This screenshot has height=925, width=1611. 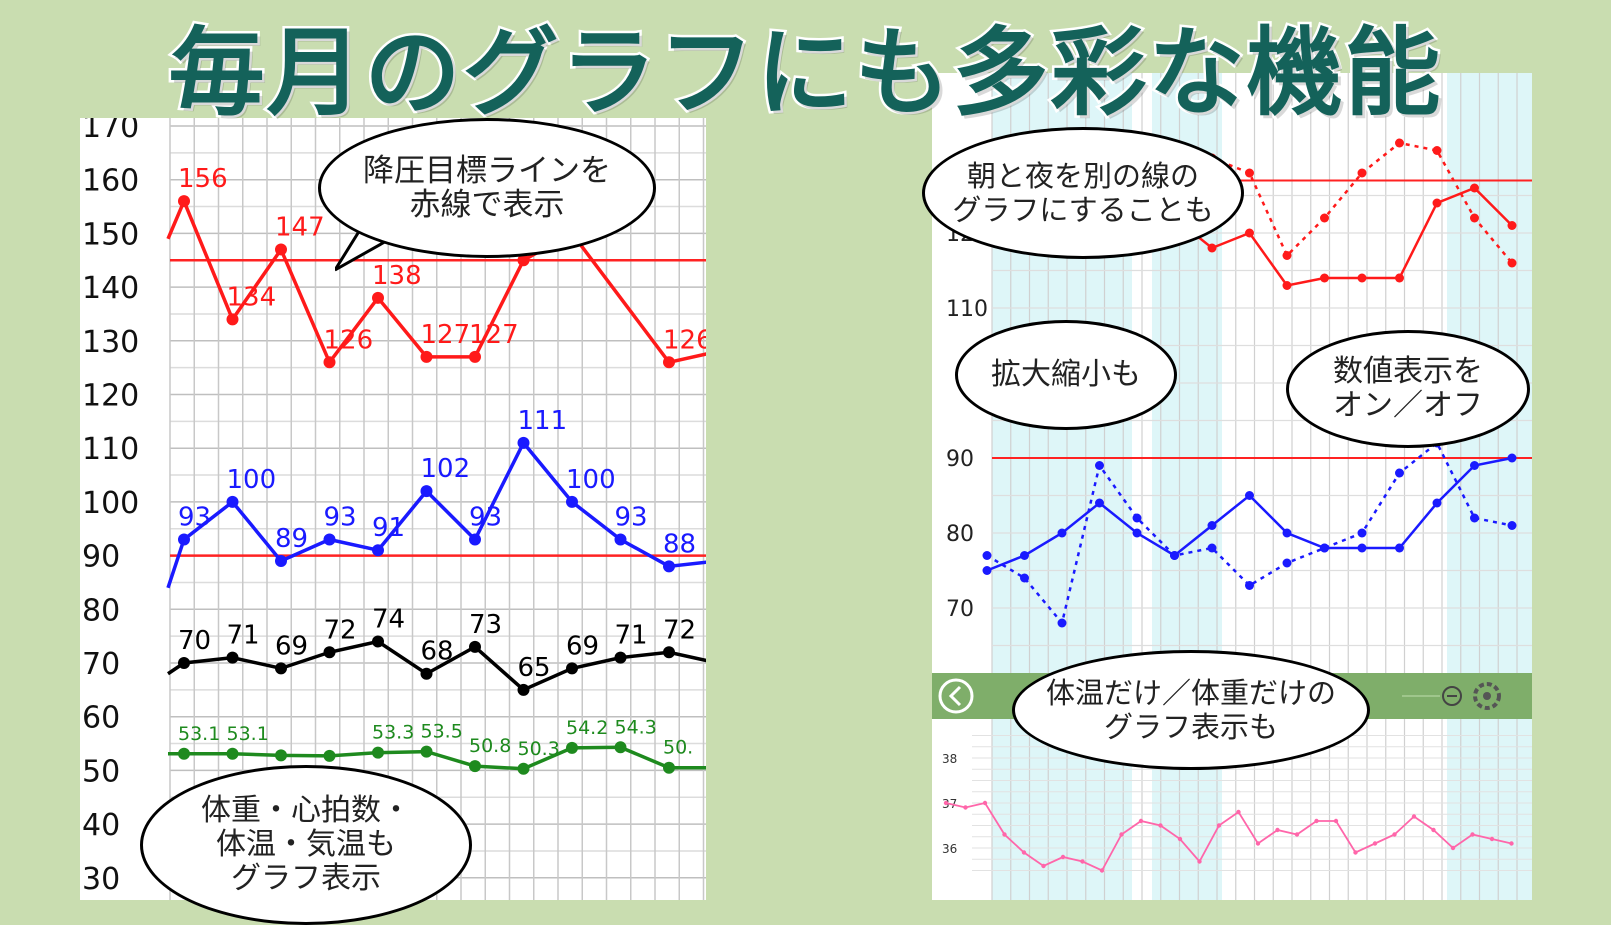 What do you see at coordinates (101, 610) in the screenshot?
I see `y-tick-label: 80` at bounding box center [101, 610].